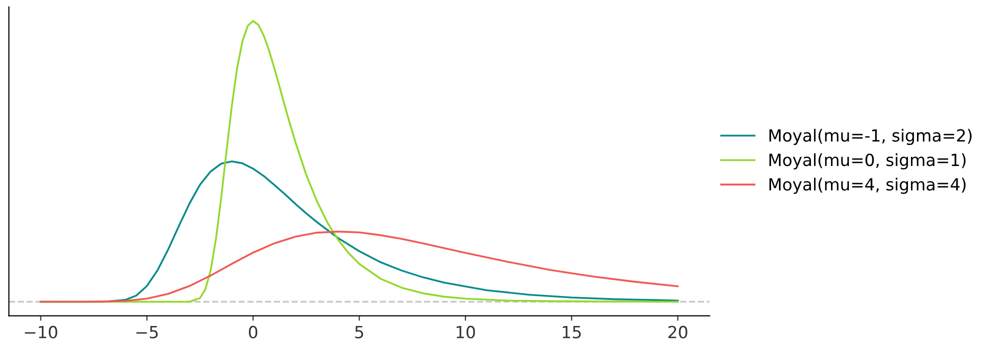 Image resolution: width=987 pixels, height=347 pixels. What do you see at coordinates (571, 332) in the screenshot?
I see `x-tick-label: 15` at bounding box center [571, 332].